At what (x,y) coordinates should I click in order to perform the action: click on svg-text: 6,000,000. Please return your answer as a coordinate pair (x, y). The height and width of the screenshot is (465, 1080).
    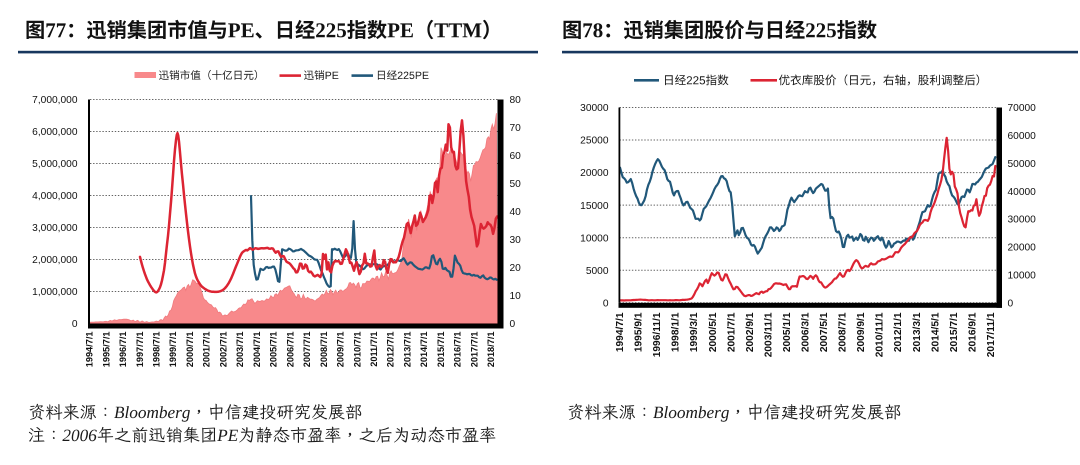
    Looking at the image, I should click on (55, 132).